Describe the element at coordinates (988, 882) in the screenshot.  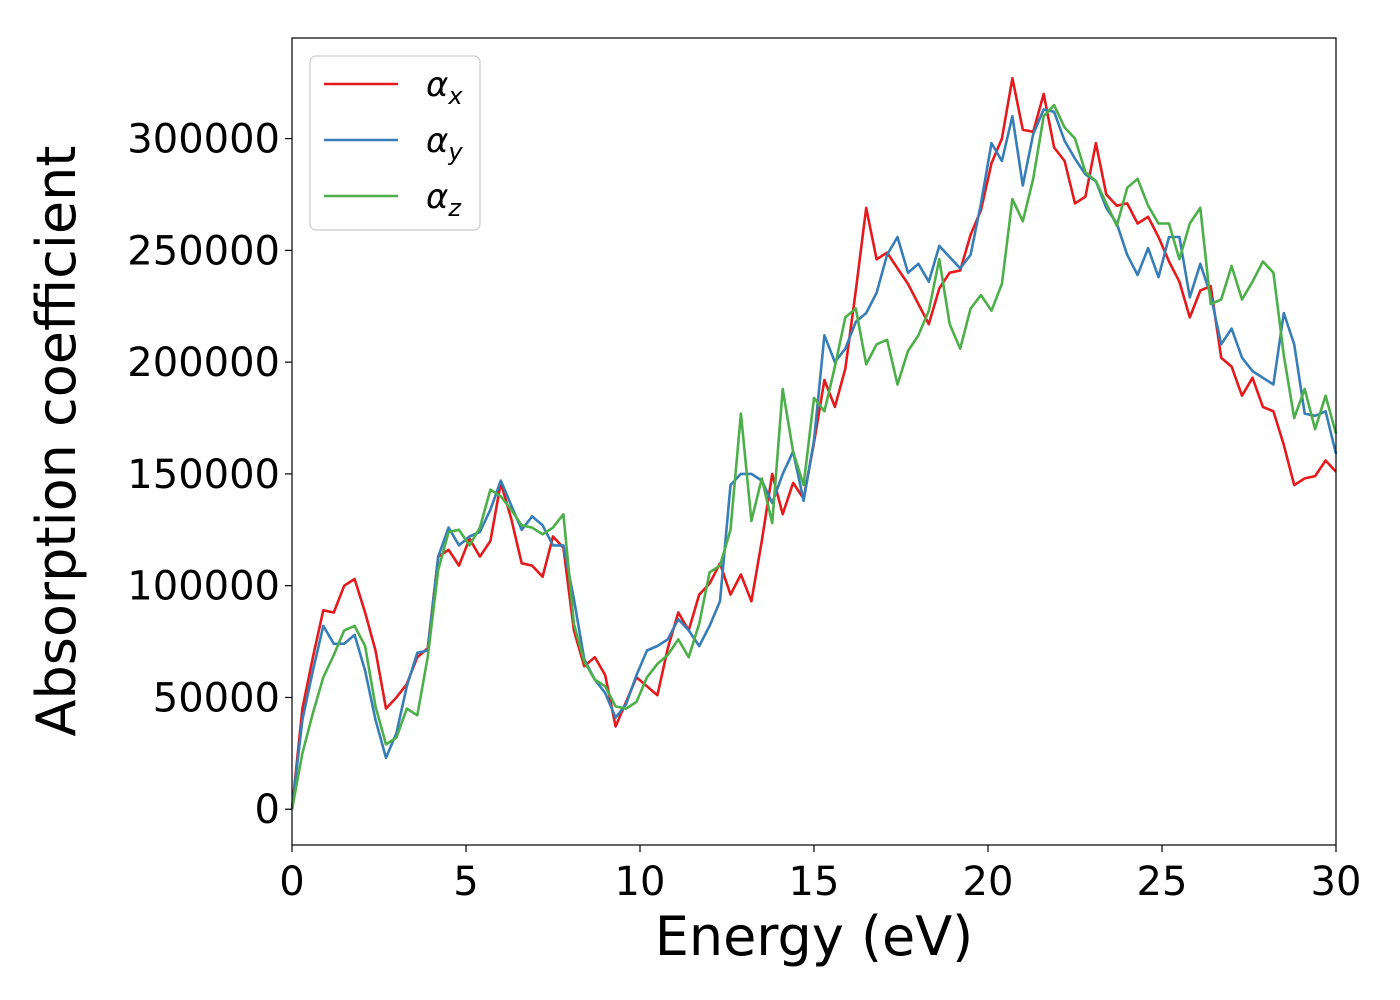
I see `x-tick-label: 20` at that location.